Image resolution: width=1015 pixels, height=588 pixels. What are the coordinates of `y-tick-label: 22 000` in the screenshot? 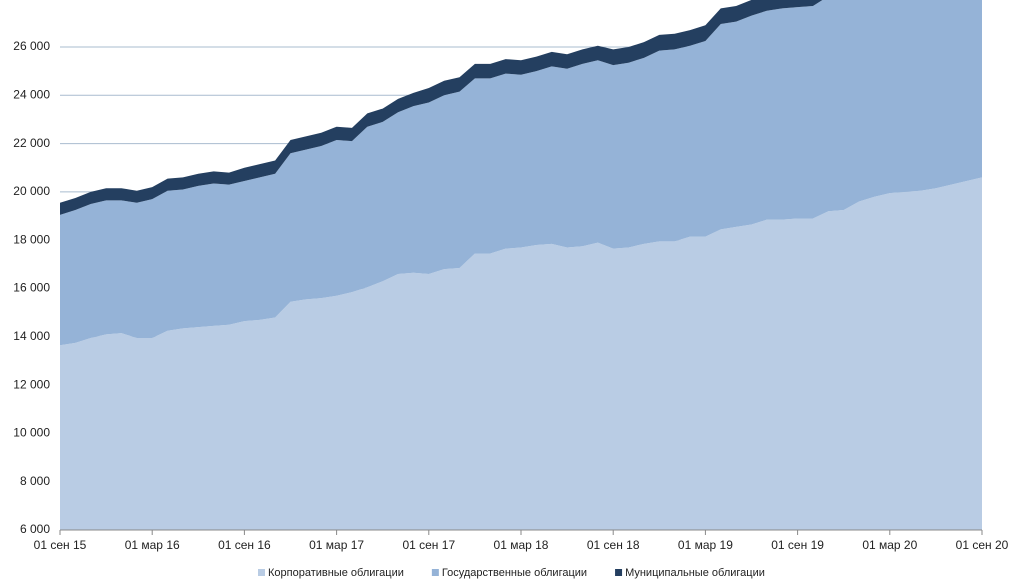 It's located at (31, 143).